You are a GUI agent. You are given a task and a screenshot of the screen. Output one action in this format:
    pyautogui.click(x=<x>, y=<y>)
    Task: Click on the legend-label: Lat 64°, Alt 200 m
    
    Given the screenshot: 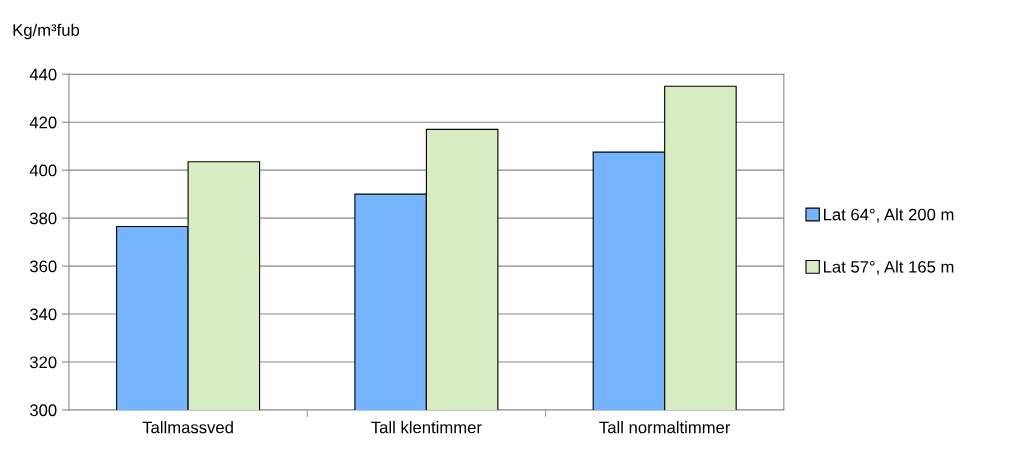 What is the action you would take?
    pyautogui.click(x=889, y=215)
    